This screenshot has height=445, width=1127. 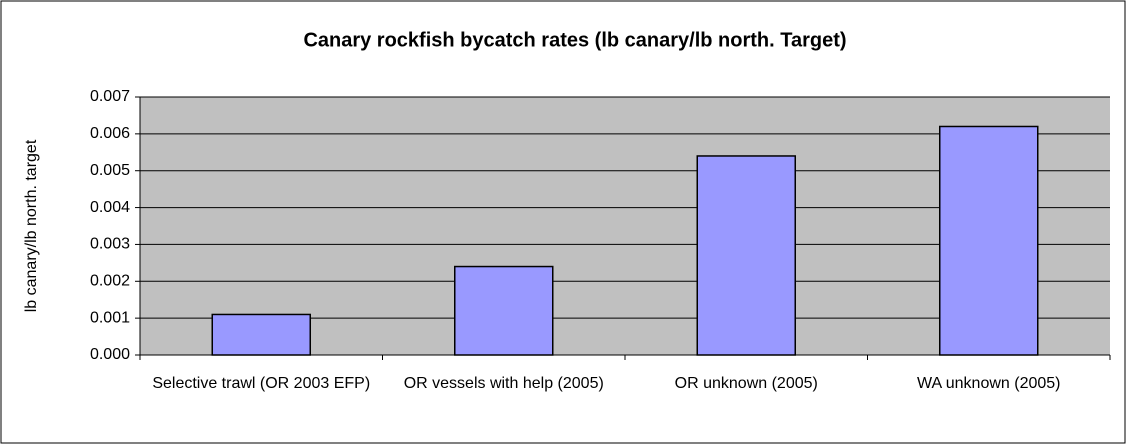 What do you see at coordinates (110, 133) in the screenshot?
I see `y-tick-label: 0.006` at bounding box center [110, 133].